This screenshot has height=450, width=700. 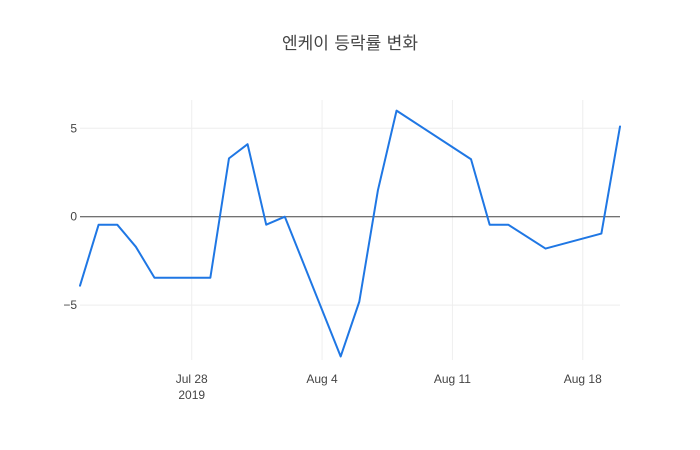 I want to click on x-tick-label: Aug 11, so click(x=452, y=379).